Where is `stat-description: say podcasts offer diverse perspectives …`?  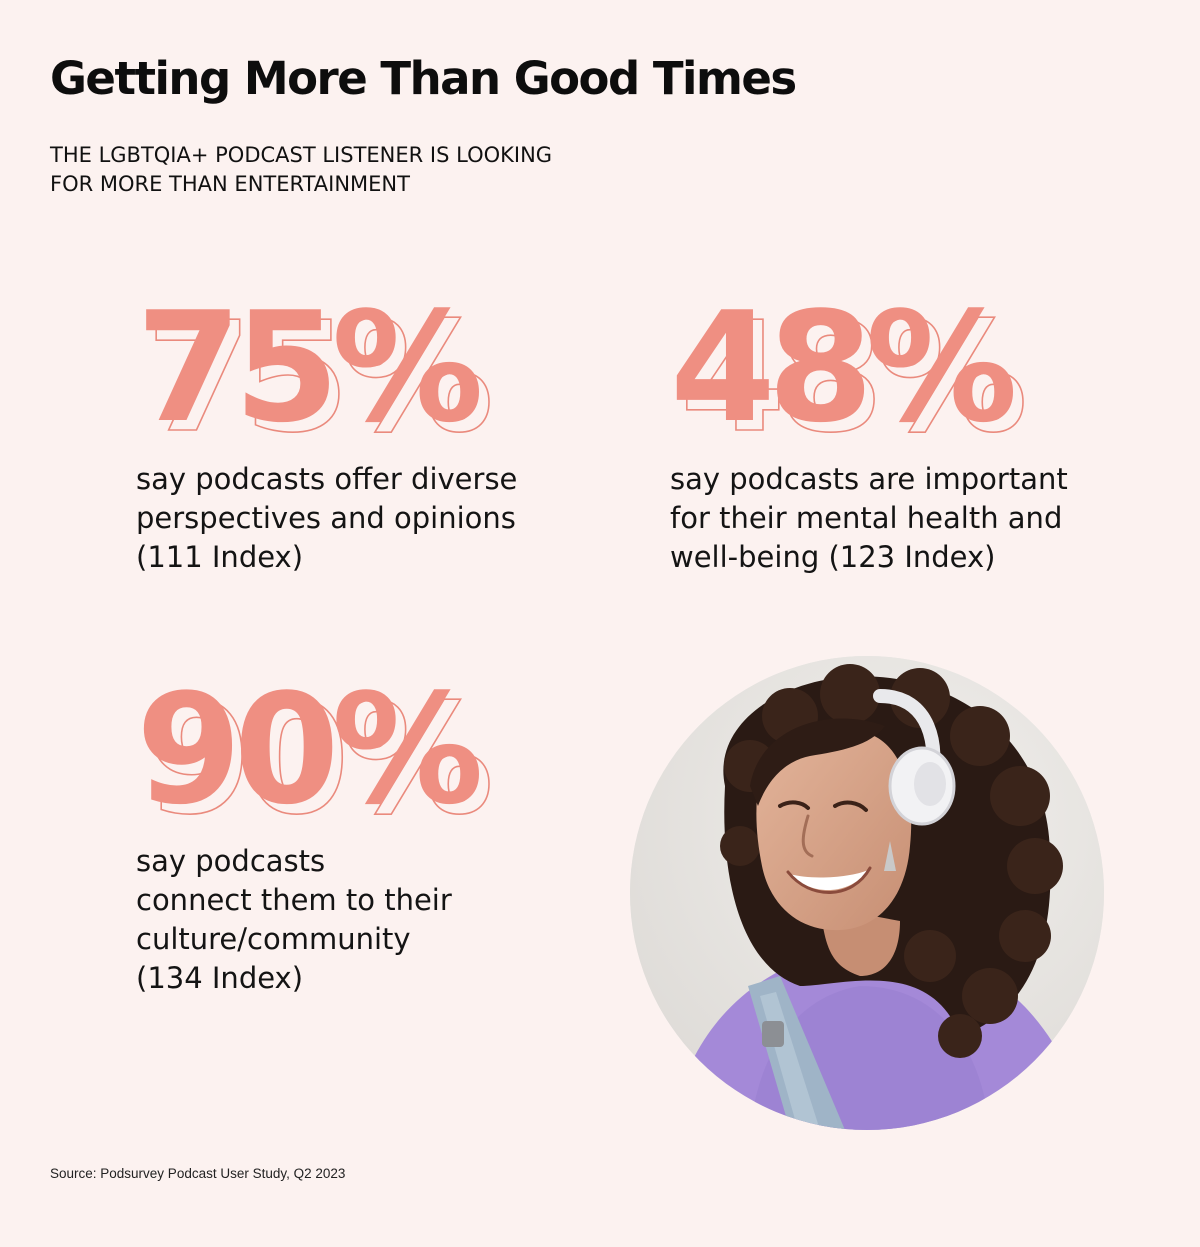 stat-description: say podcasts offer diverse perspectives … is located at coordinates (326, 518).